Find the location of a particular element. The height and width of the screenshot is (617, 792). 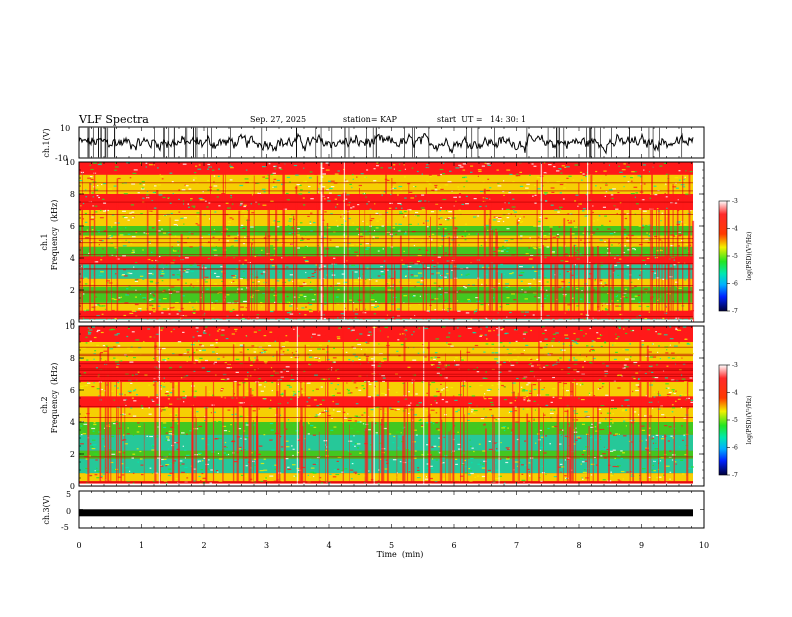

ch1-spectrogram-ytick-label: 6 is located at coordinates (72, 226).